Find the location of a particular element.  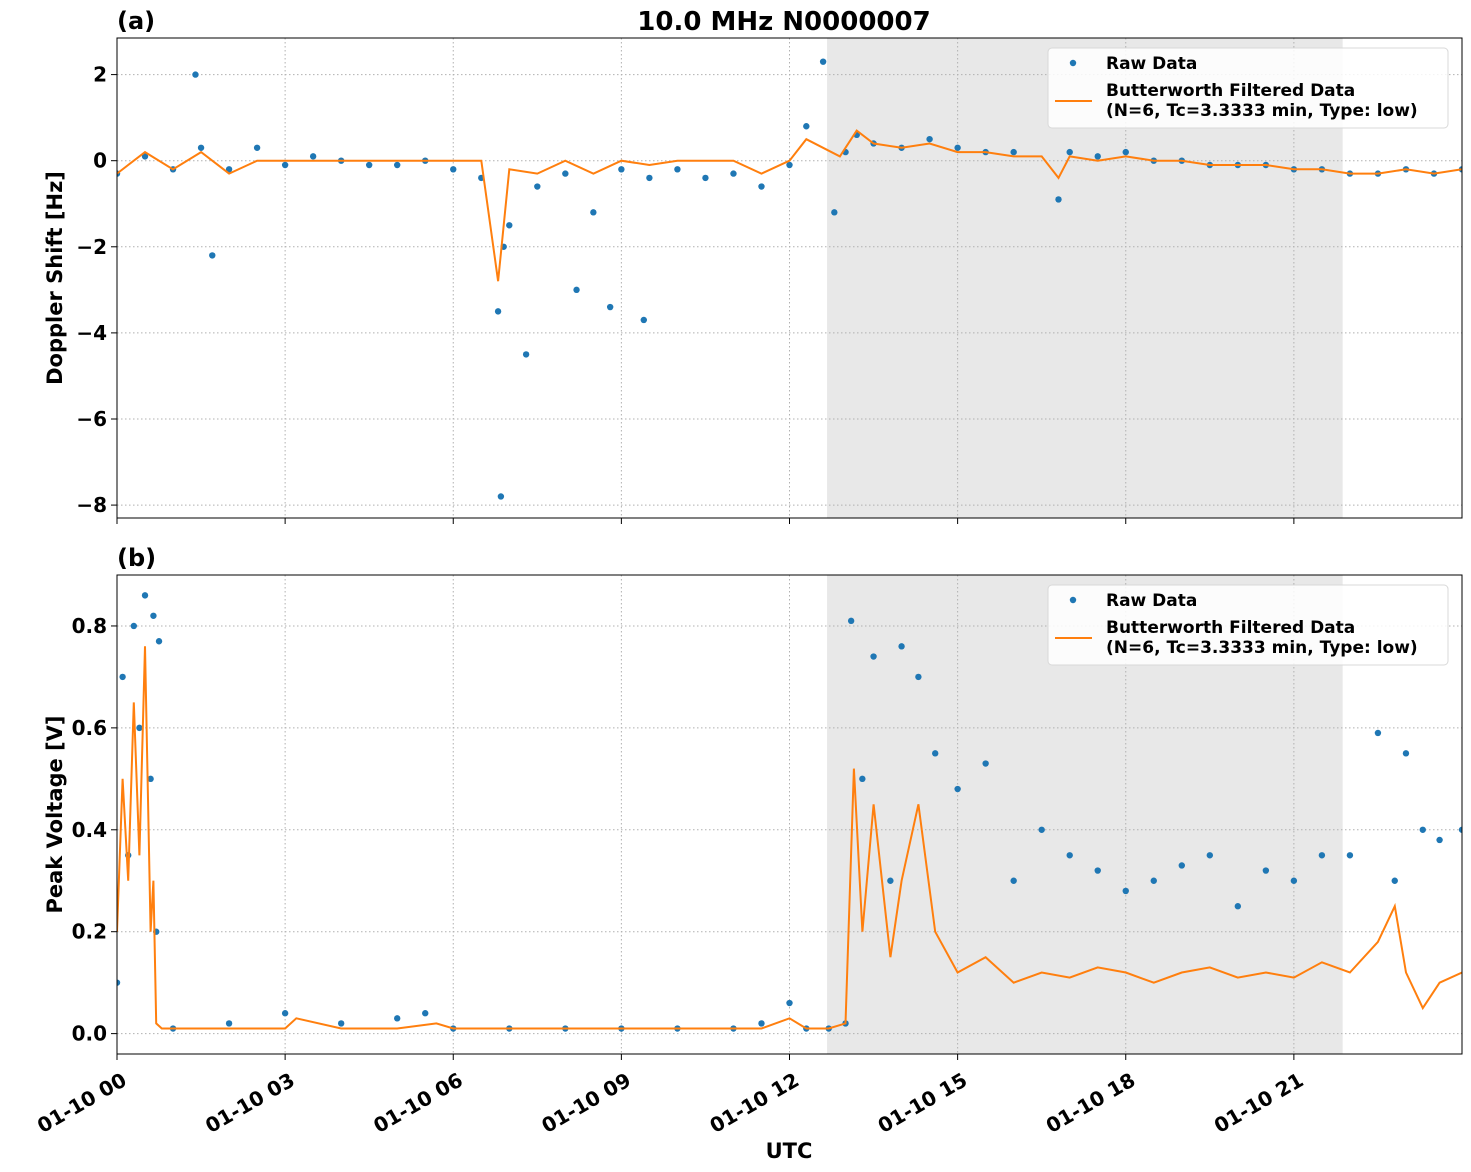

x-tick-label: 01-10 09 is located at coordinates (586, 1103).